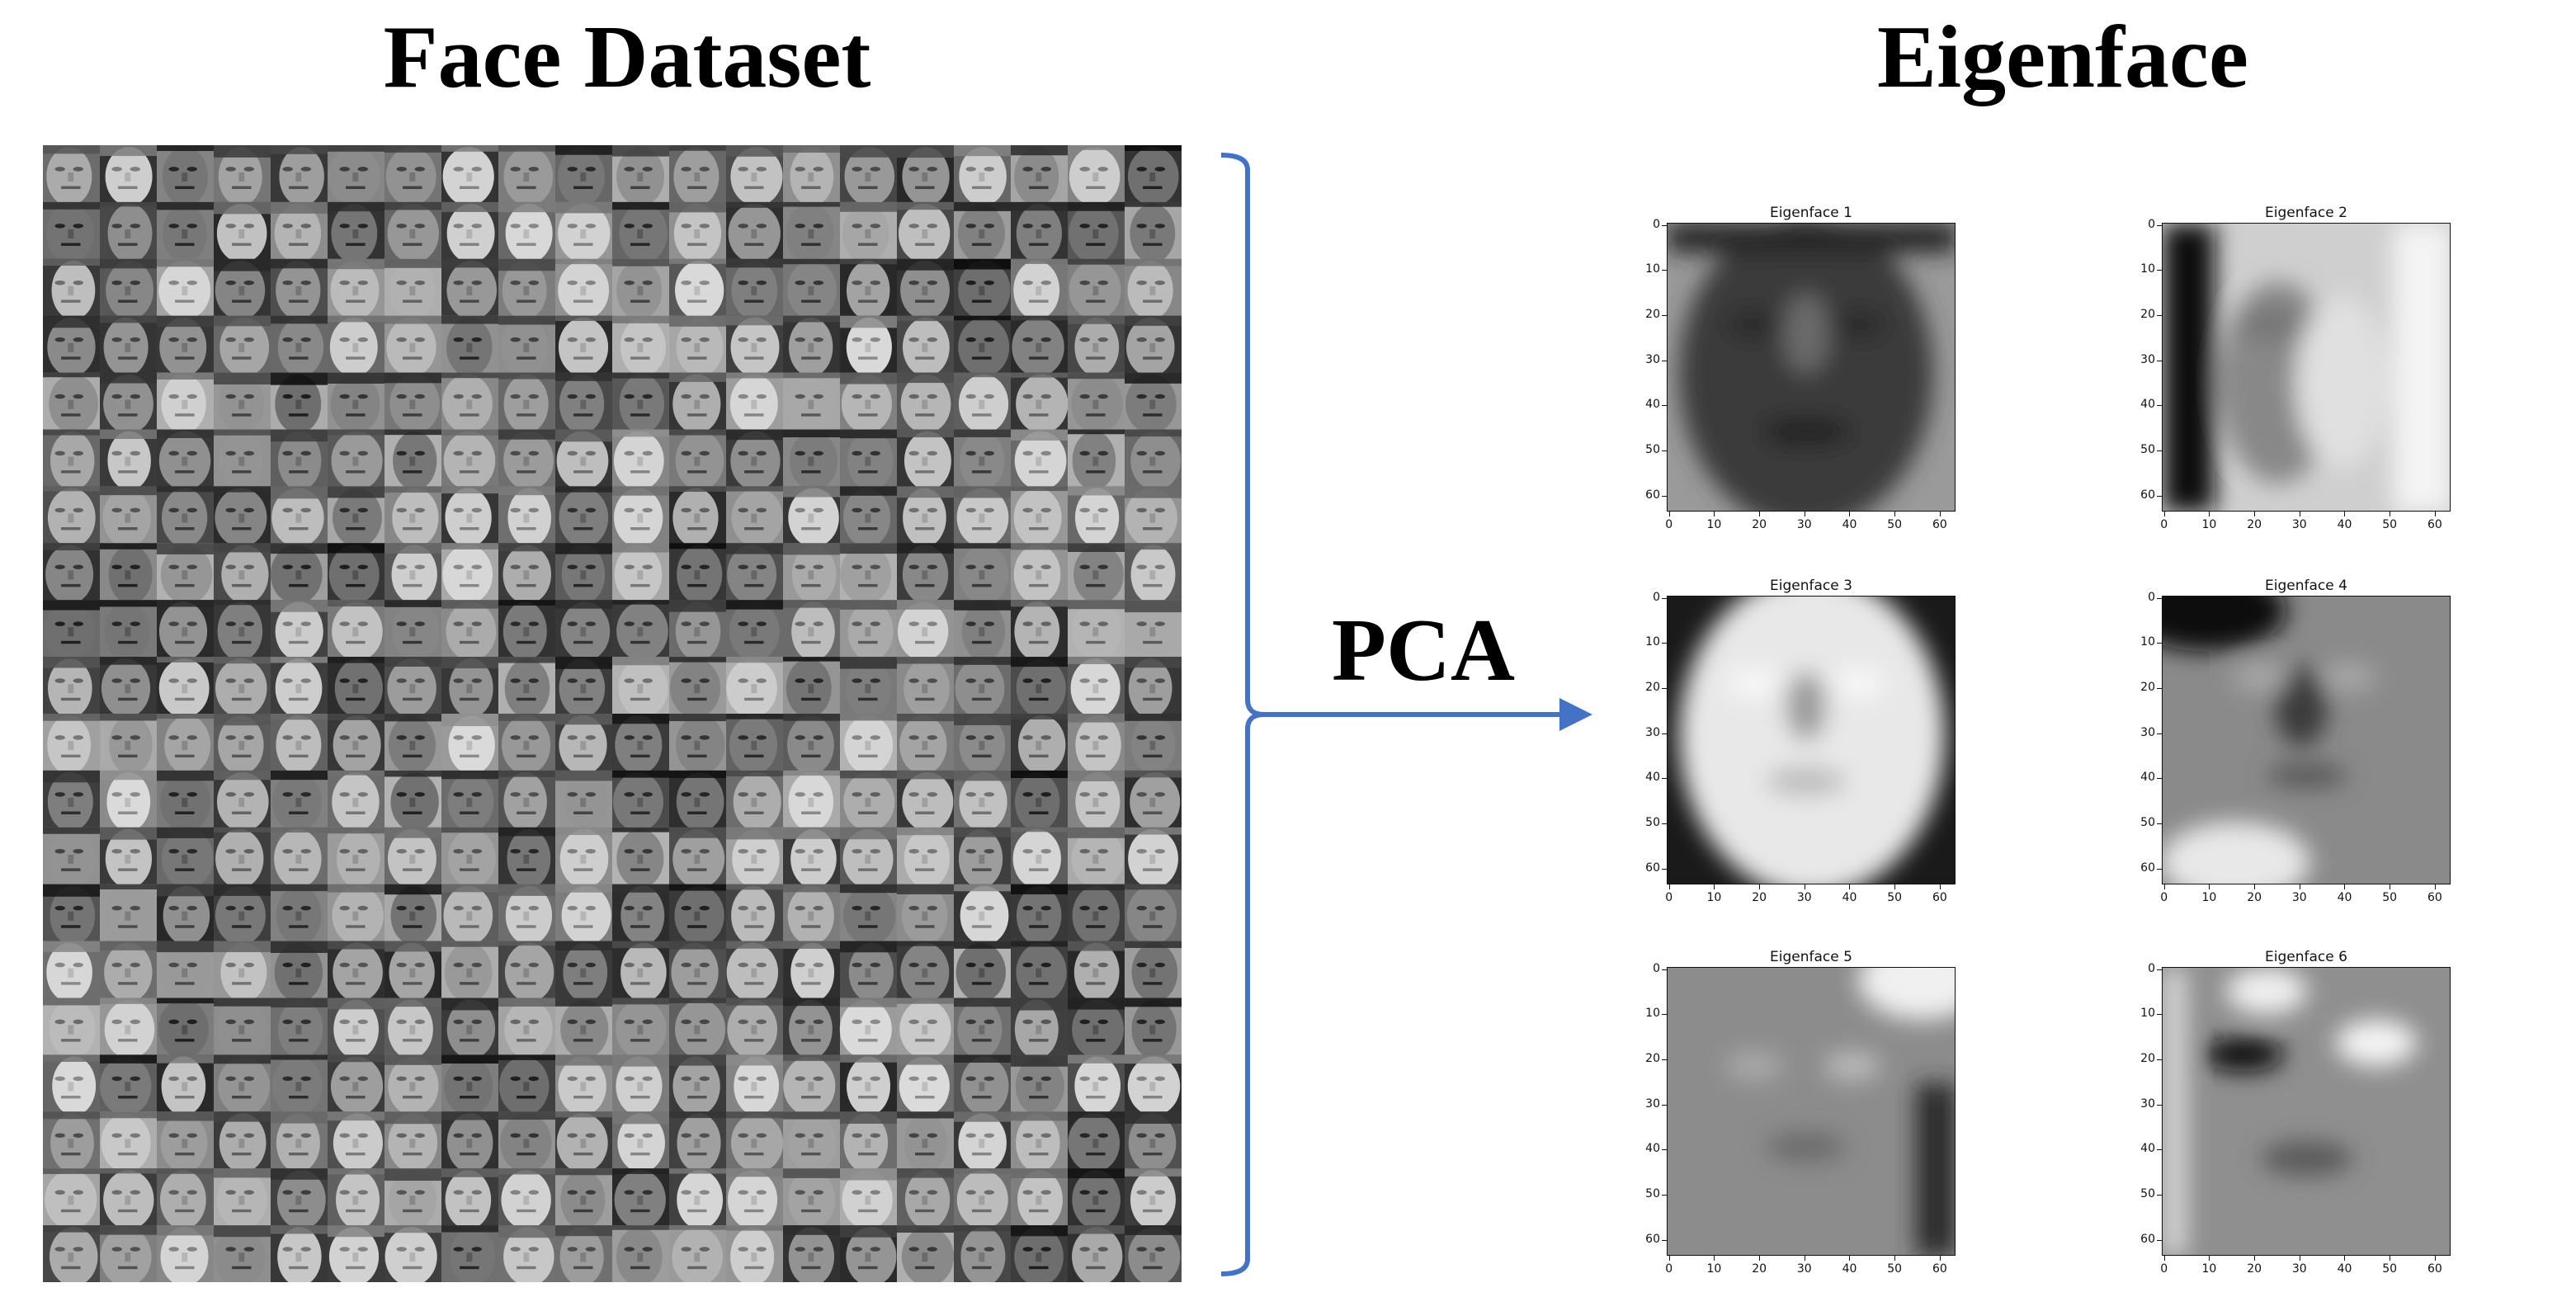  I want to click on x-tick-label: 40, so click(1849, 1269).